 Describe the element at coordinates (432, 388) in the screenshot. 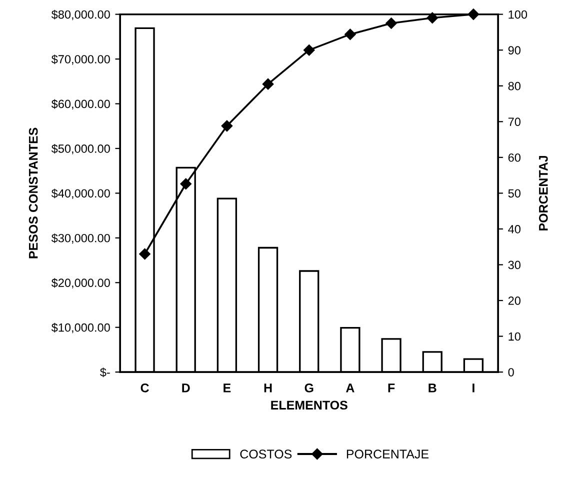

I see `x-tick-label: B` at that location.